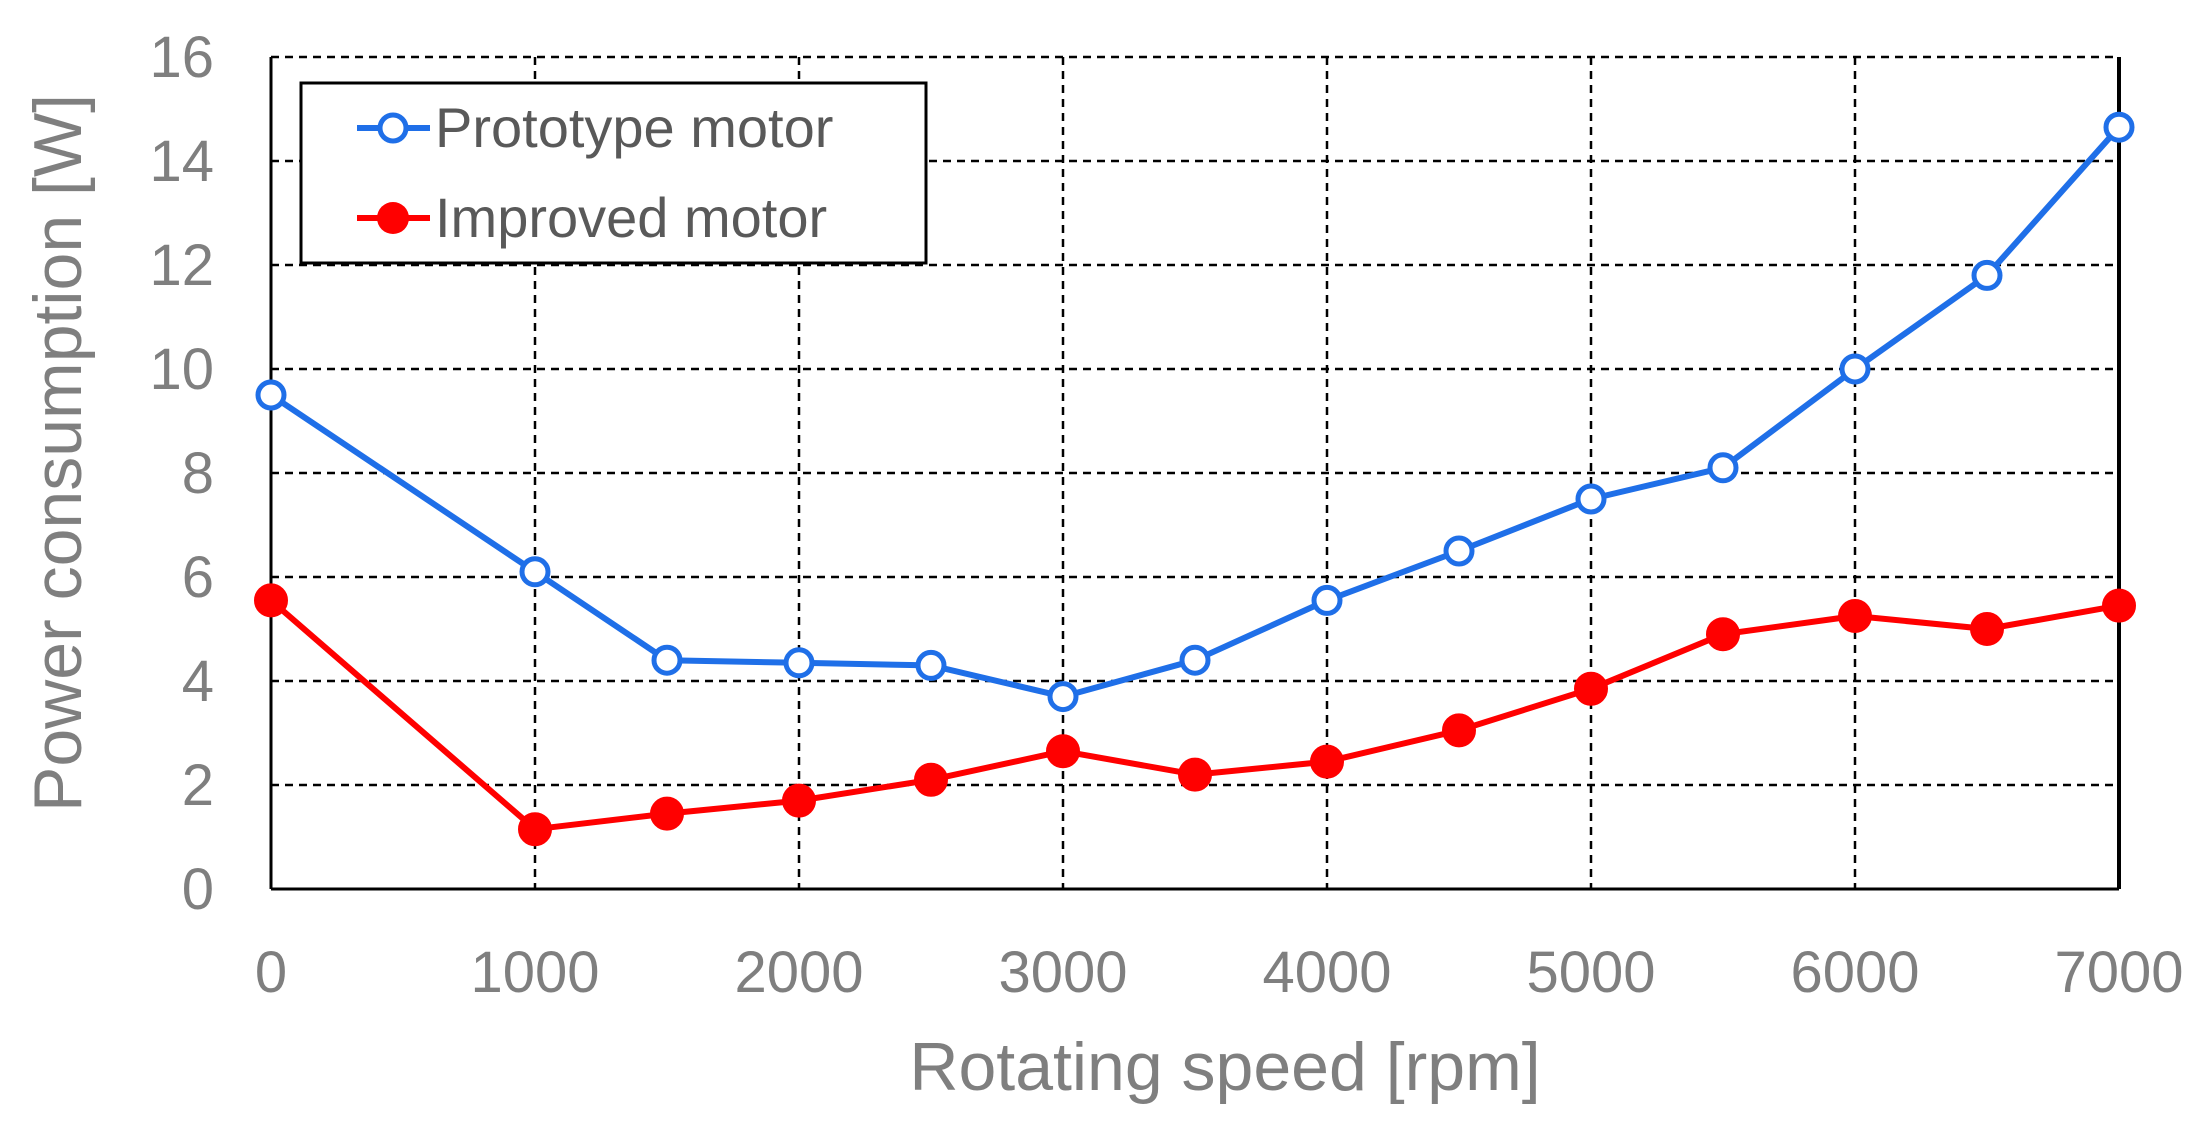 Image resolution: width=2212 pixels, height=1131 pixels. Describe the element at coordinates (198, 889) in the screenshot. I see `y-tick-label: 0` at that location.